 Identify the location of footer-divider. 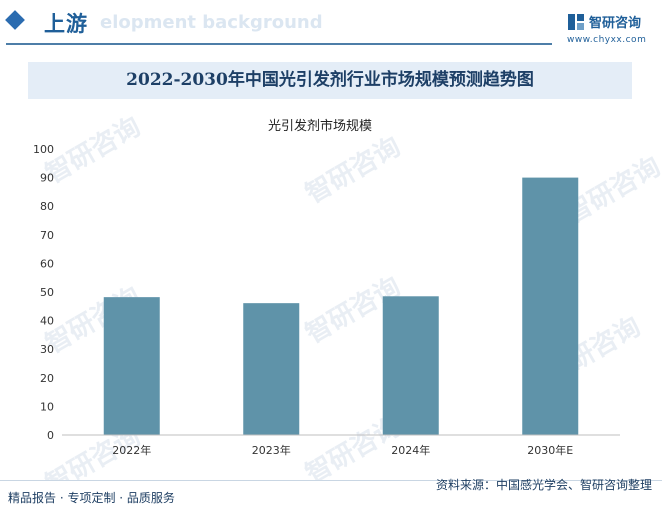
(331, 480).